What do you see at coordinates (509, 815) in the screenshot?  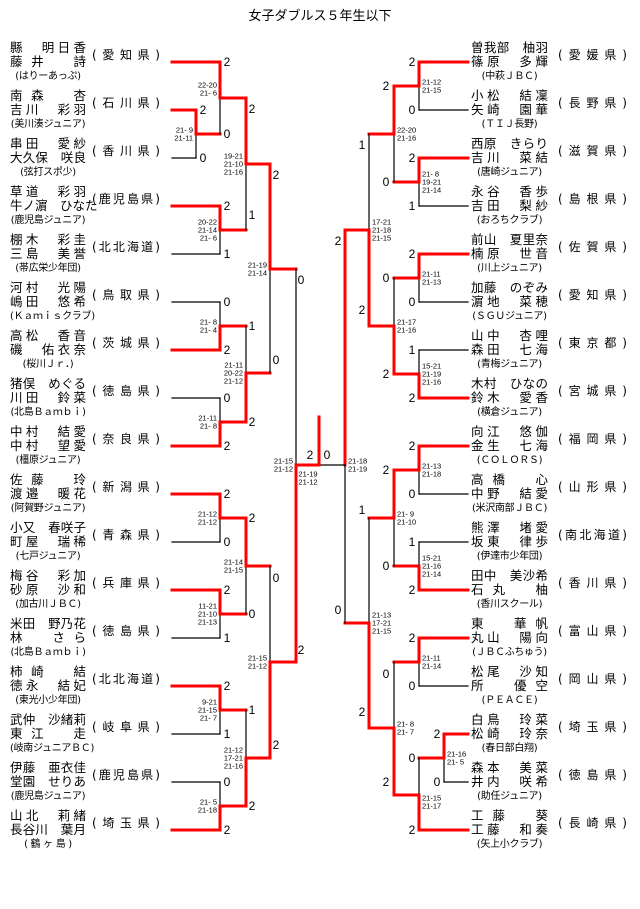 I see `player-name: 工藤 葵` at bounding box center [509, 815].